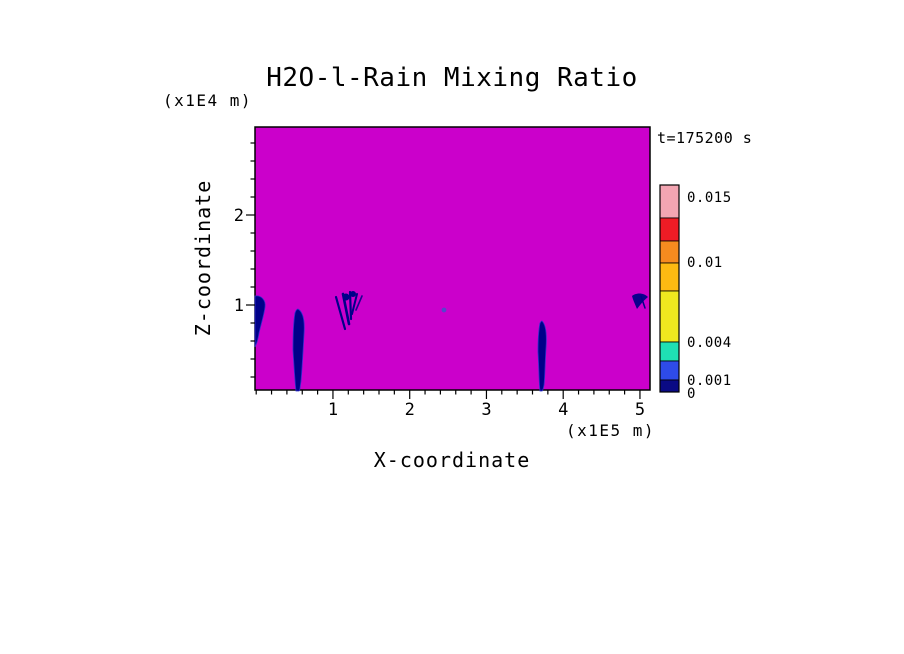 Image resolution: width=904 pixels, height=654 pixels. What do you see at coordinates (452, 78) in the screenshot?
I see `chart-title: H2O-l-Rain Mixing Ratio` at bounding box center [452, 78].